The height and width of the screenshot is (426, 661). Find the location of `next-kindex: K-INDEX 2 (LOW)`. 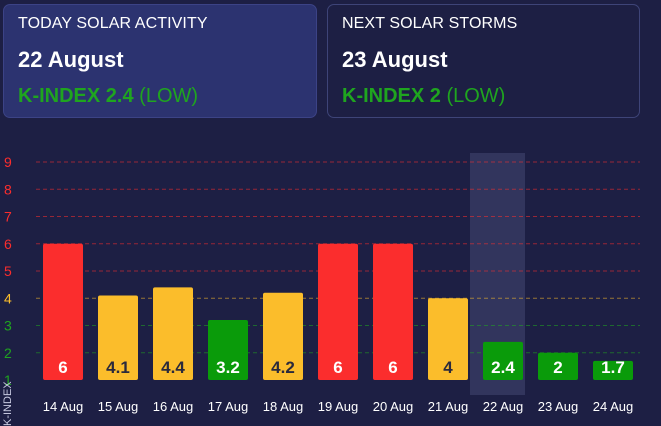

next-kindex: K-INDEX 2 (LOW) is located at coordinates (483, 96).